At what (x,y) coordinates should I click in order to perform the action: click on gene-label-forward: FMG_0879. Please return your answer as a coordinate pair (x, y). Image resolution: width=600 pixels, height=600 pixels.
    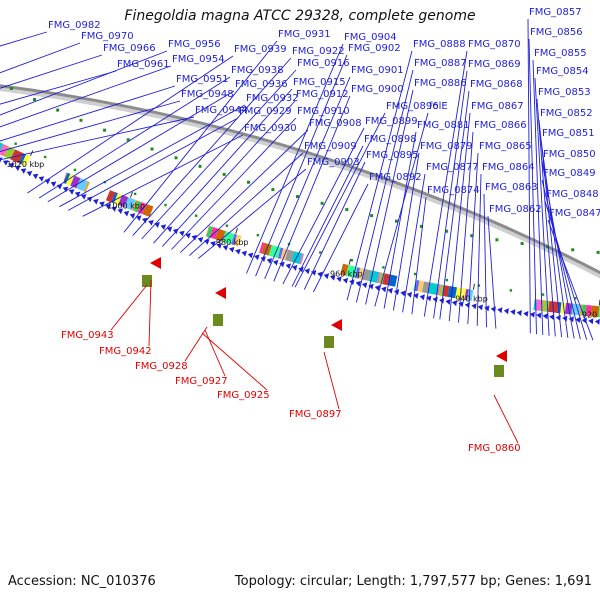
    Looking at the image, I should click on (446, 146).